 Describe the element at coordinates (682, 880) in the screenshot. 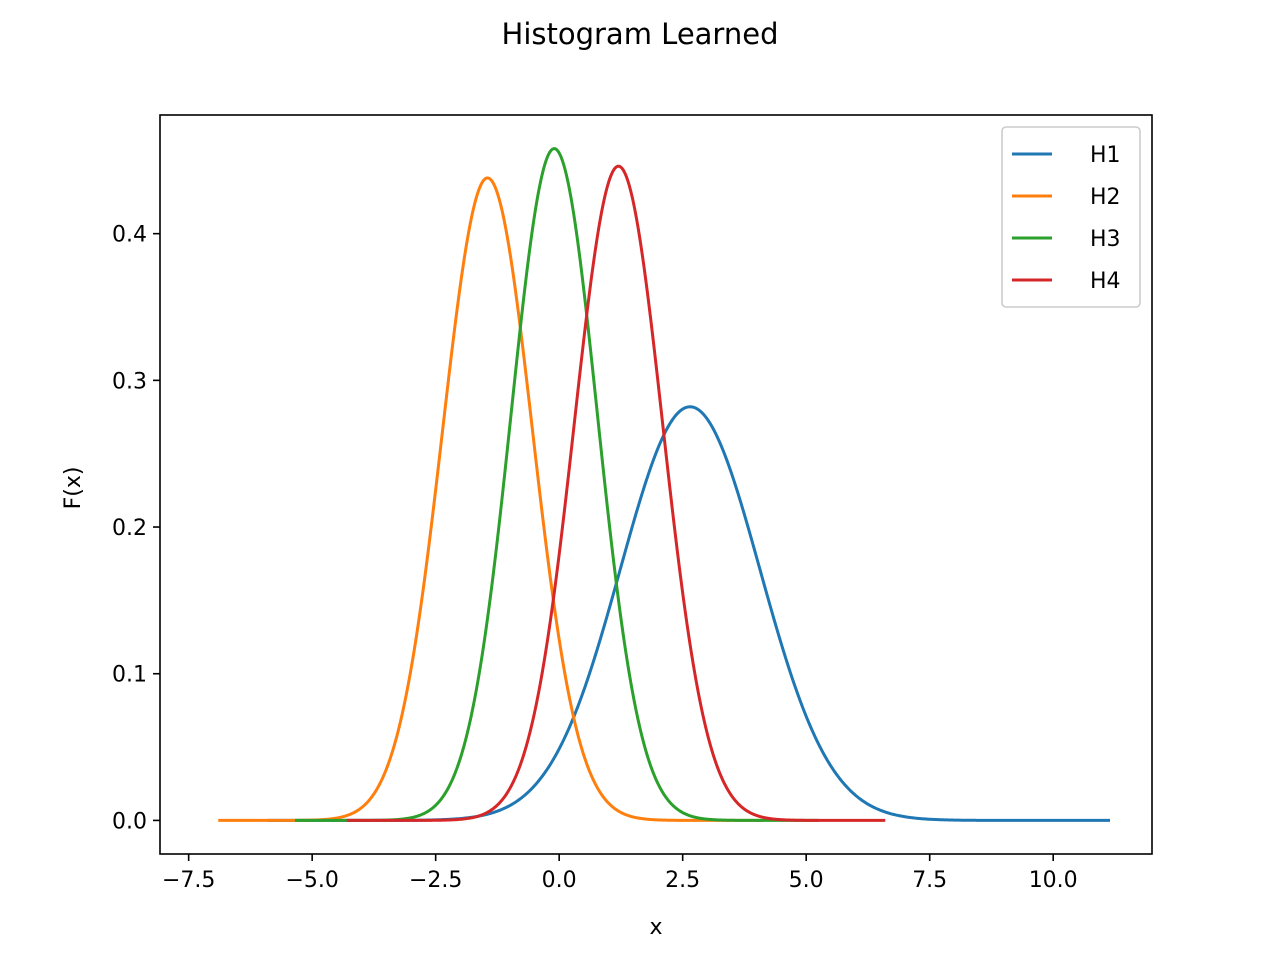

I see `x-tick-label: 2.5` at that location.